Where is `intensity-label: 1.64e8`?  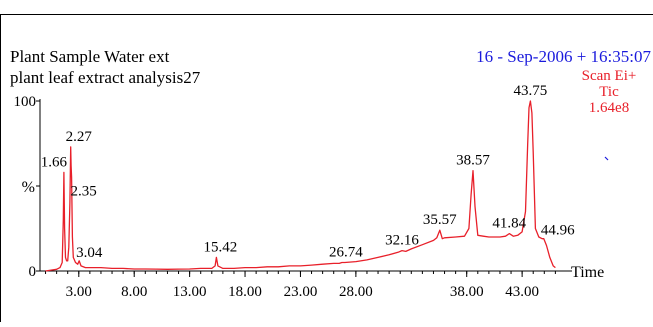
intensity-label: 1.64e8 is located at coordinates (609, 108).